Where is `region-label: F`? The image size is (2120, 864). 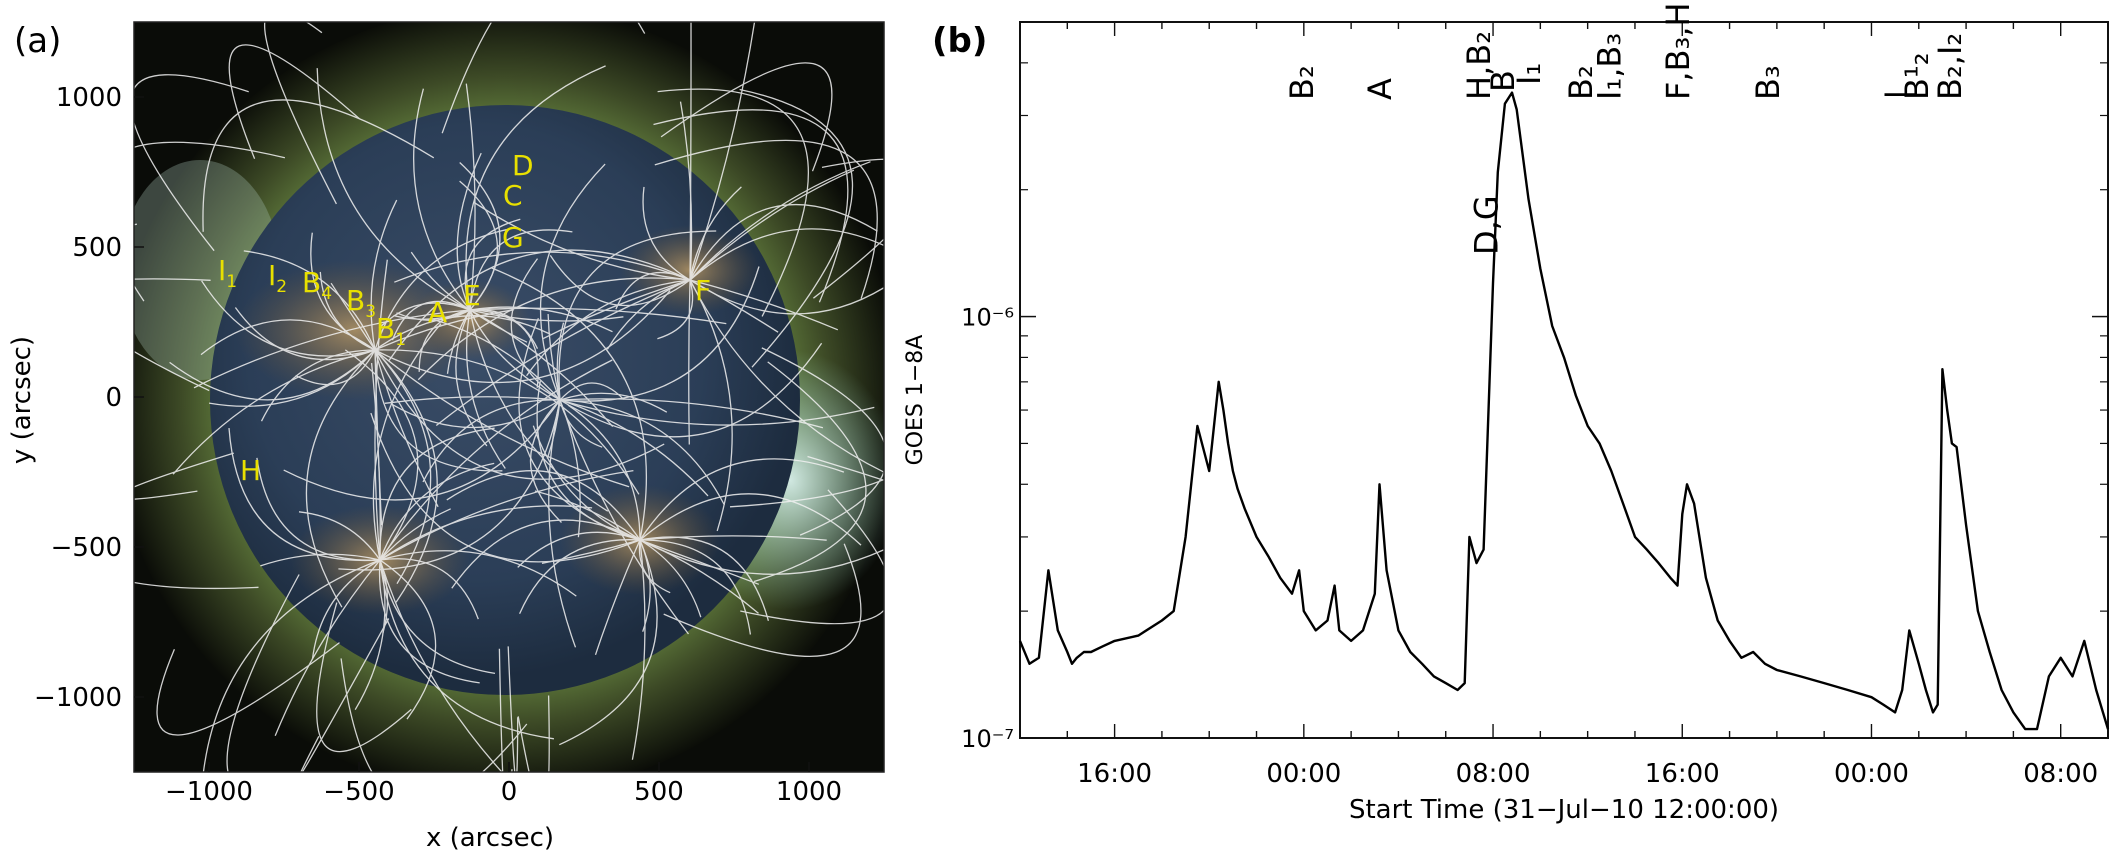
region-label: F is located at coordinates (703, 290).